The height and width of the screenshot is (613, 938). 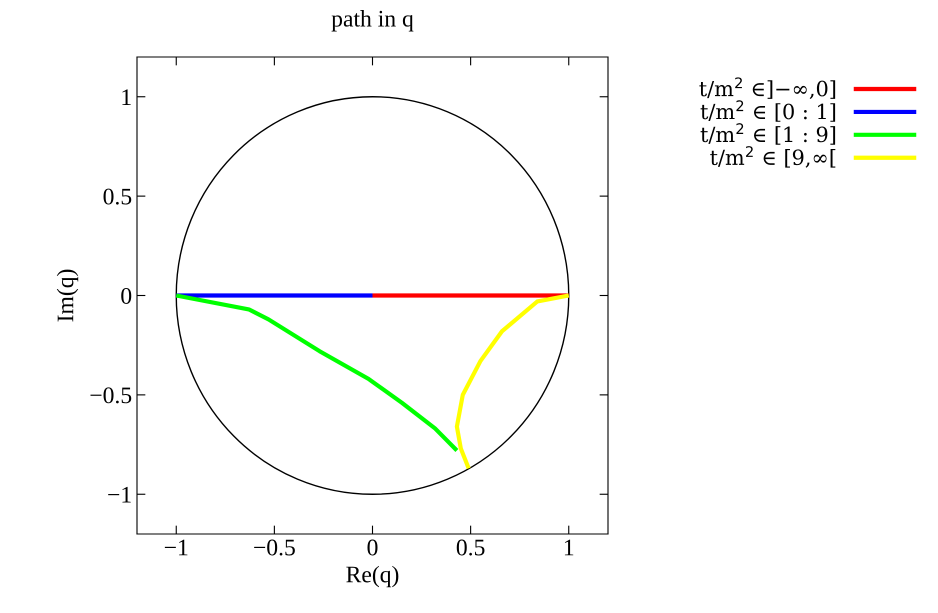 I want to click on y-axis-title: Im(q), so click(x=67, y=296).